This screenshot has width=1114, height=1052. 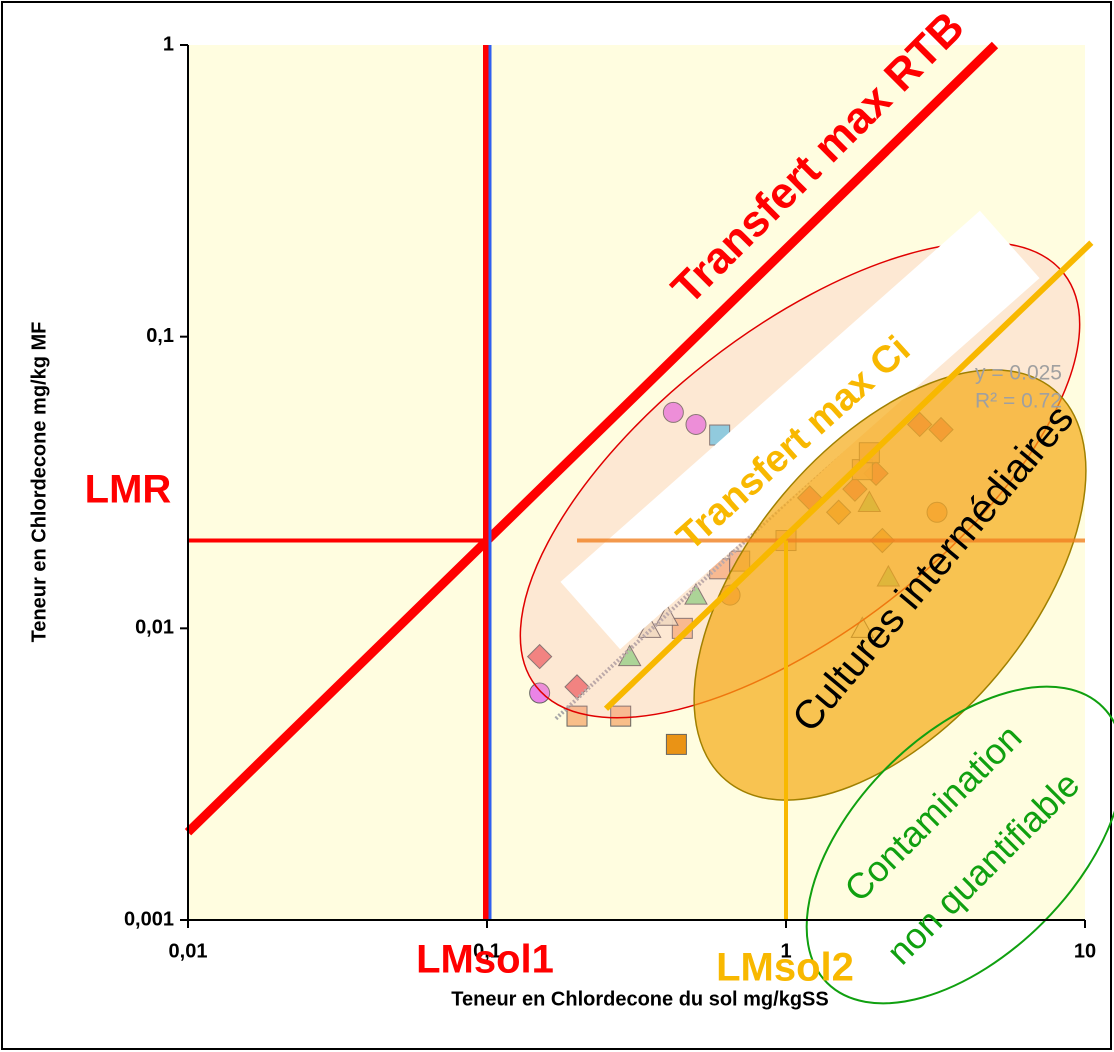 What do you see at coordinates (1018, 401) in the screenshot?
I see `r-squared: R² = 0.72` at bounding box center [1018, 401].